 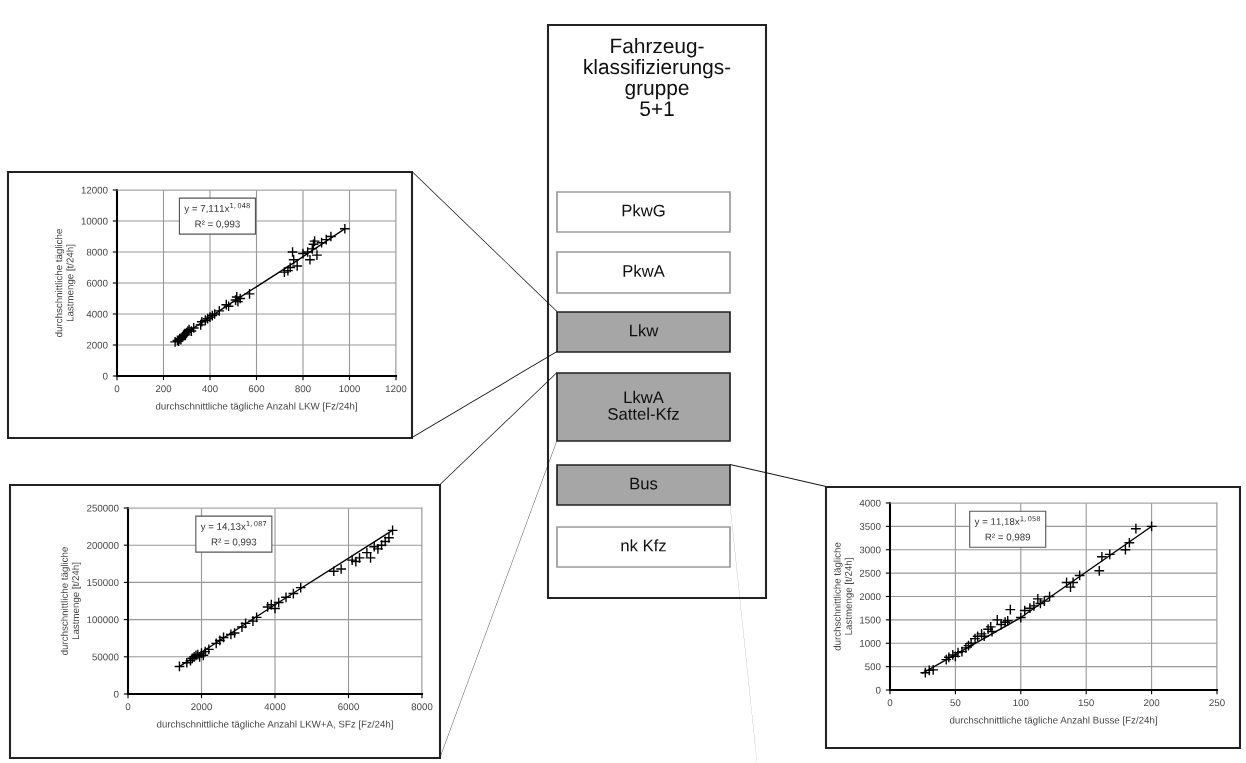 I want to click on x-tick-label: 8000, so click(x=422, y=707).